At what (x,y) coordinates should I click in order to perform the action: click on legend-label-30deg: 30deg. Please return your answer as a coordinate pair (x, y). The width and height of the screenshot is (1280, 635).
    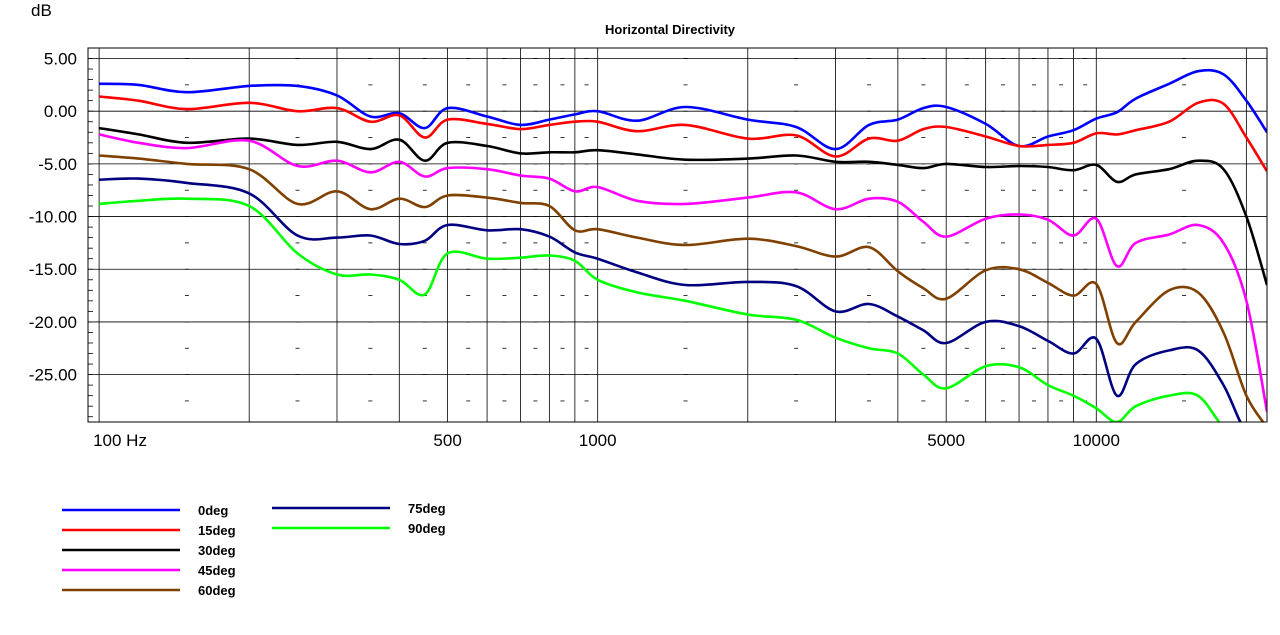
    Looking at the image, I should click on (217, 550).